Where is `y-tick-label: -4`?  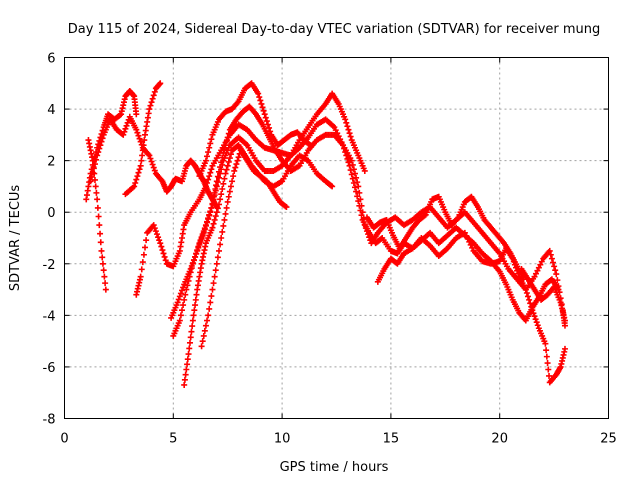
y-tick-label: -4 is located at coordinates (49, 316).